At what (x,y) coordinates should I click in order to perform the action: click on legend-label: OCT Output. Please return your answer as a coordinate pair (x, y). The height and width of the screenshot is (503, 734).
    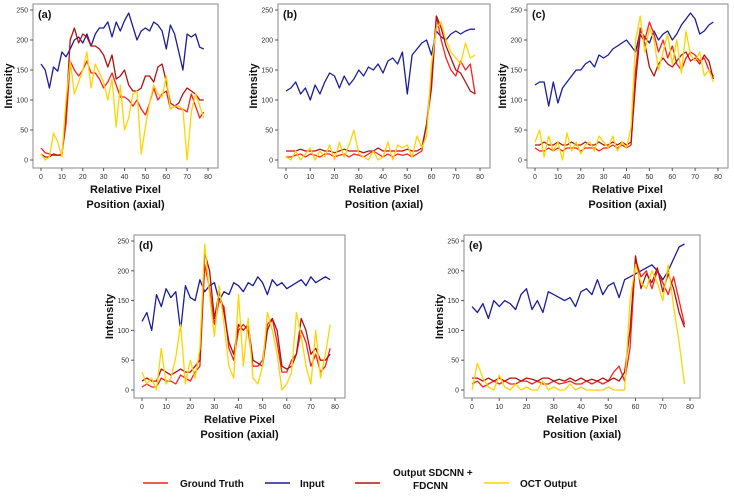
    Looking at the image, I should click on (548, 484).